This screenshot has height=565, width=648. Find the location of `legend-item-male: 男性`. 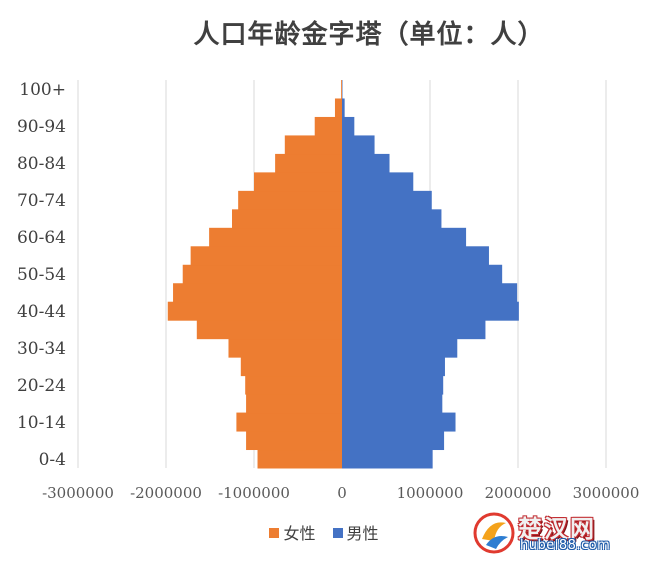

legend-item-male: 男性 is located at coordinates (355, 532).